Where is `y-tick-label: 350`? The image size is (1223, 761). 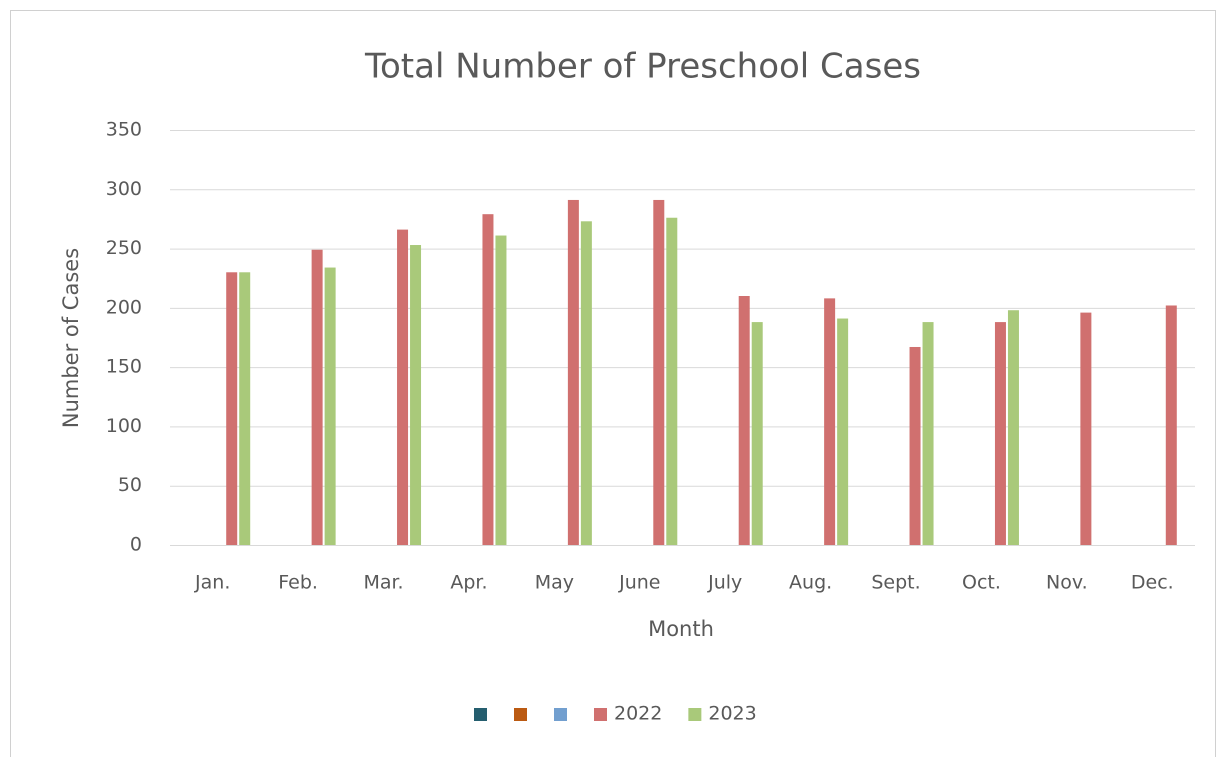 y-tick-label: 350 is located at coordinates (124, 130).